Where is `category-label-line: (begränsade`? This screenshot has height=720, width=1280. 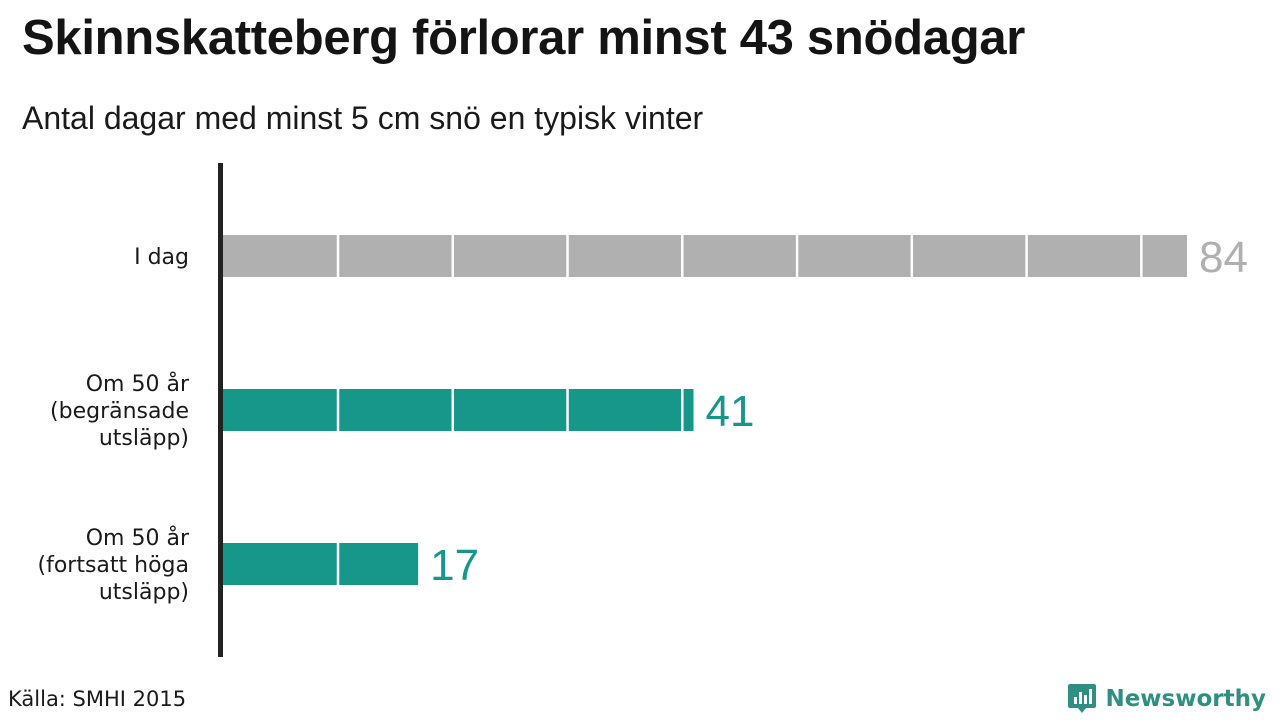
category-label-line: (begränsade is located at coordinates (119, 411).